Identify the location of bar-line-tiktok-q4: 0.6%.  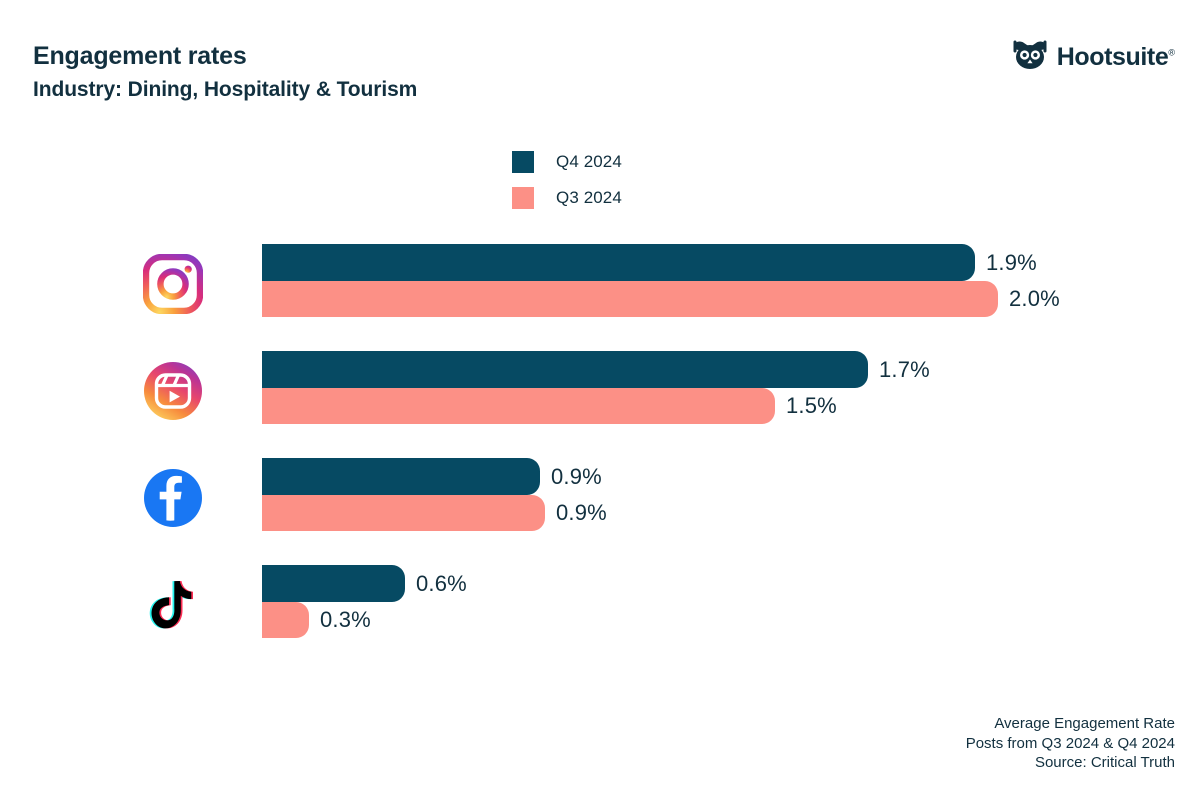
(731, 583).